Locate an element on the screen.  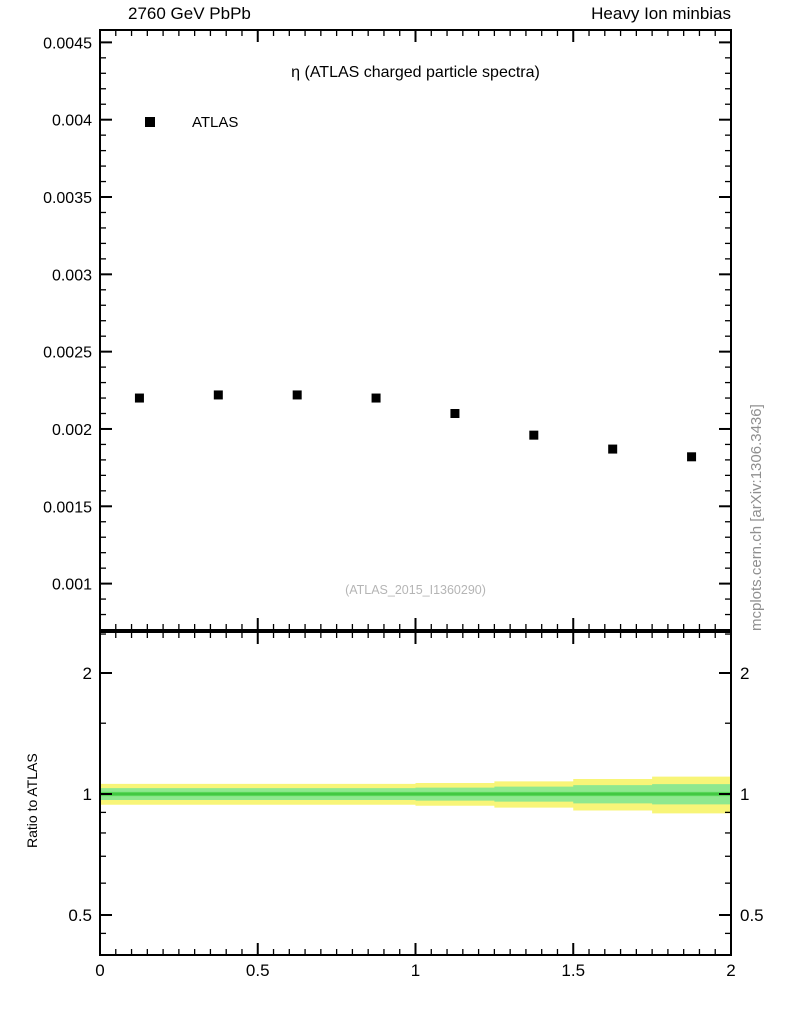
x-tick-label: 0 is located at coordinates (99, 970).